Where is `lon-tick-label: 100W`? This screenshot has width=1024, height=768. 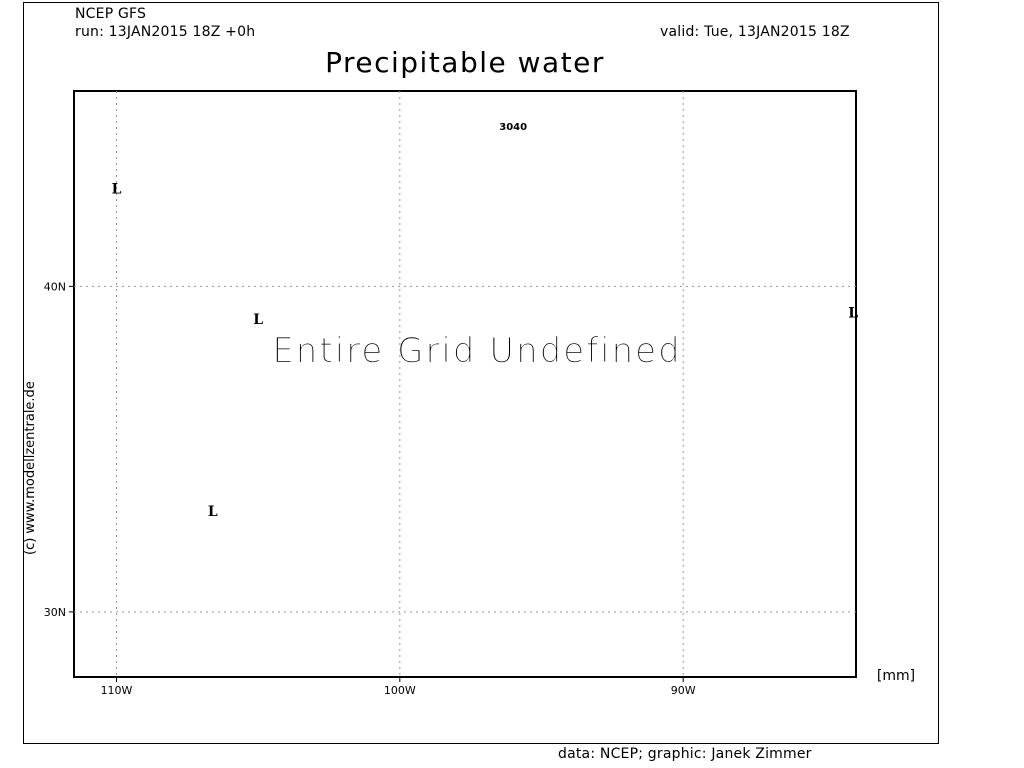 lon-tick-label: 100W is located at coordinates (400, 690).